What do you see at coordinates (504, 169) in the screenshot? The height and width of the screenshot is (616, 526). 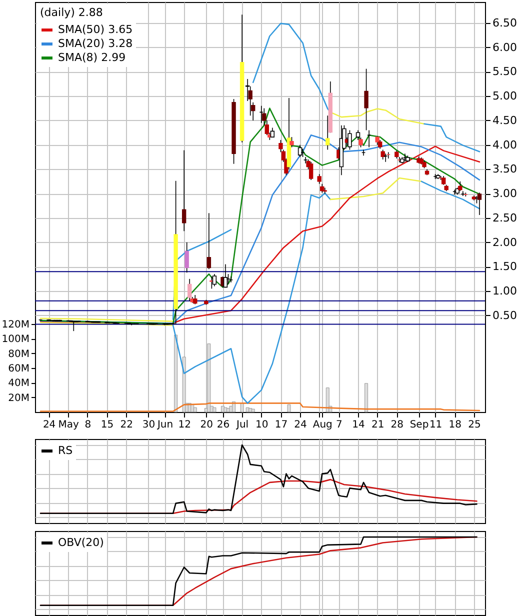 I see `y-tick-label: 3.50` at bounding box center [504, 169].